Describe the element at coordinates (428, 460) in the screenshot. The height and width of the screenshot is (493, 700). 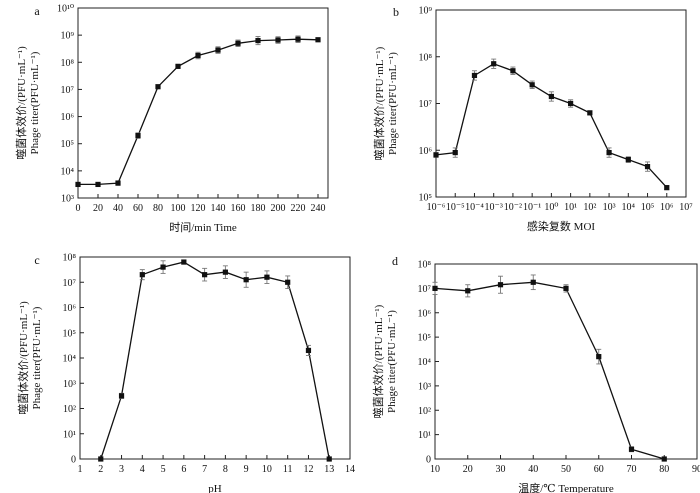
I see `y-tick-label: 0` at that location.